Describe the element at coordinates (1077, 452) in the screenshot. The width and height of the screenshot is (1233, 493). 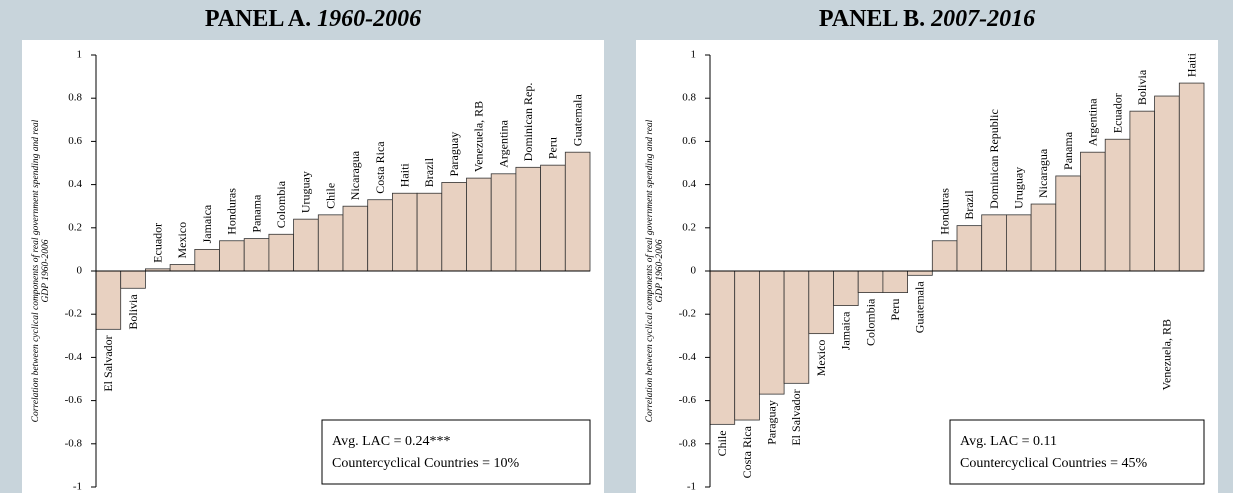
I see `annotation-box` at that location.